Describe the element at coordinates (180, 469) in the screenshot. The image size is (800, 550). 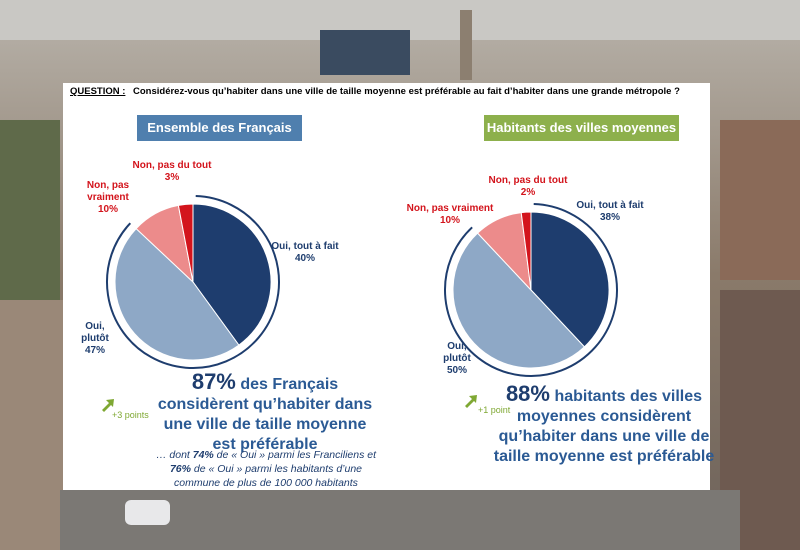
I see `footnote-part: 76%` at that location.